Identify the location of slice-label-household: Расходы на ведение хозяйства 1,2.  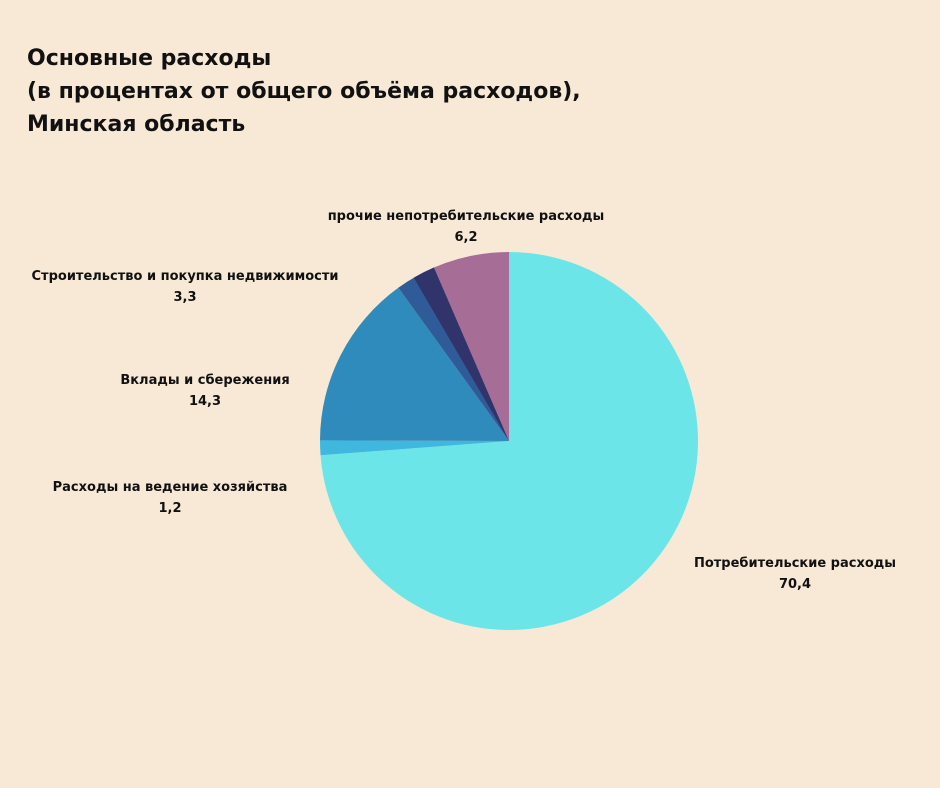
(170, 498).